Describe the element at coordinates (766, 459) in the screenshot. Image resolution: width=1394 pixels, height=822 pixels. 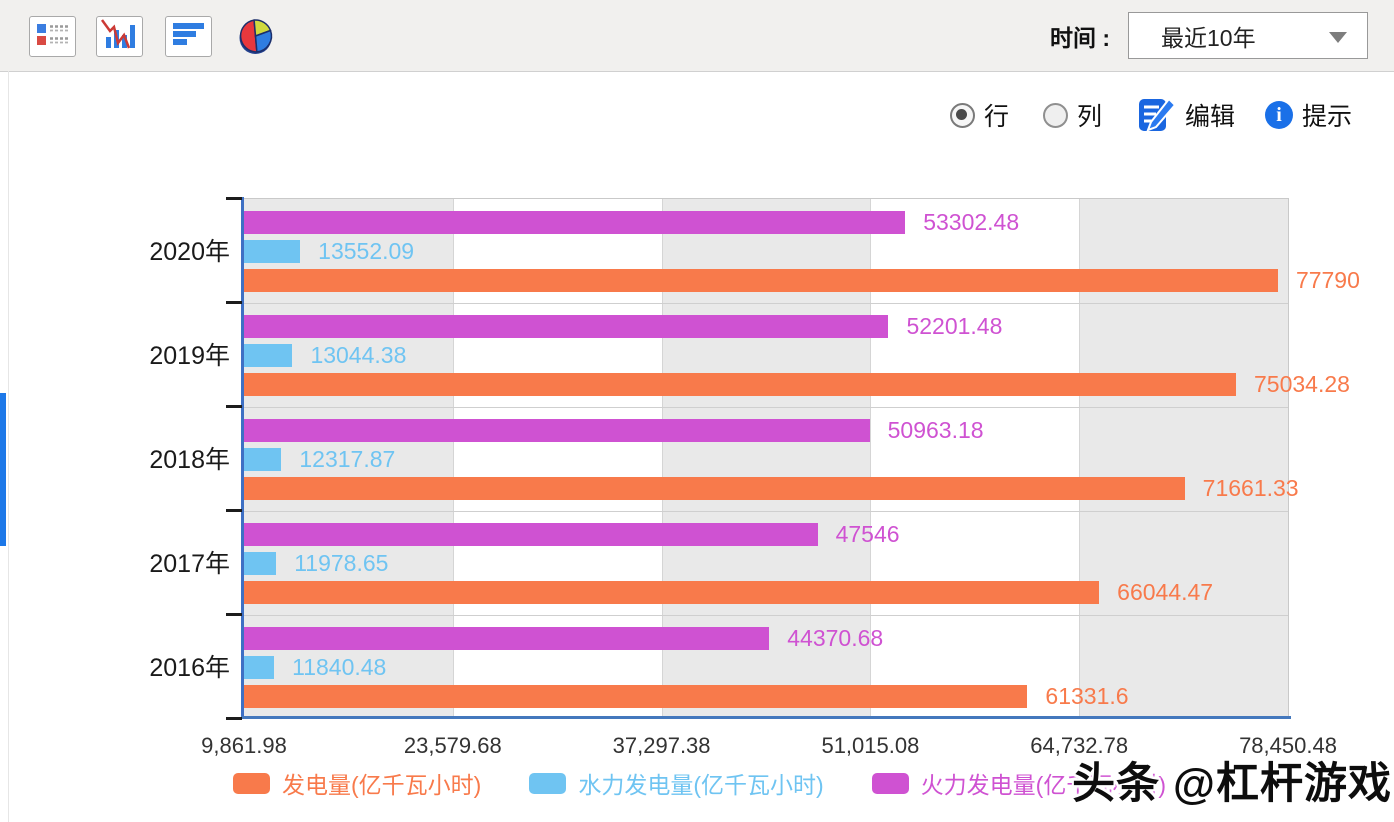
I see `bar-row: 12317.87` at that location.